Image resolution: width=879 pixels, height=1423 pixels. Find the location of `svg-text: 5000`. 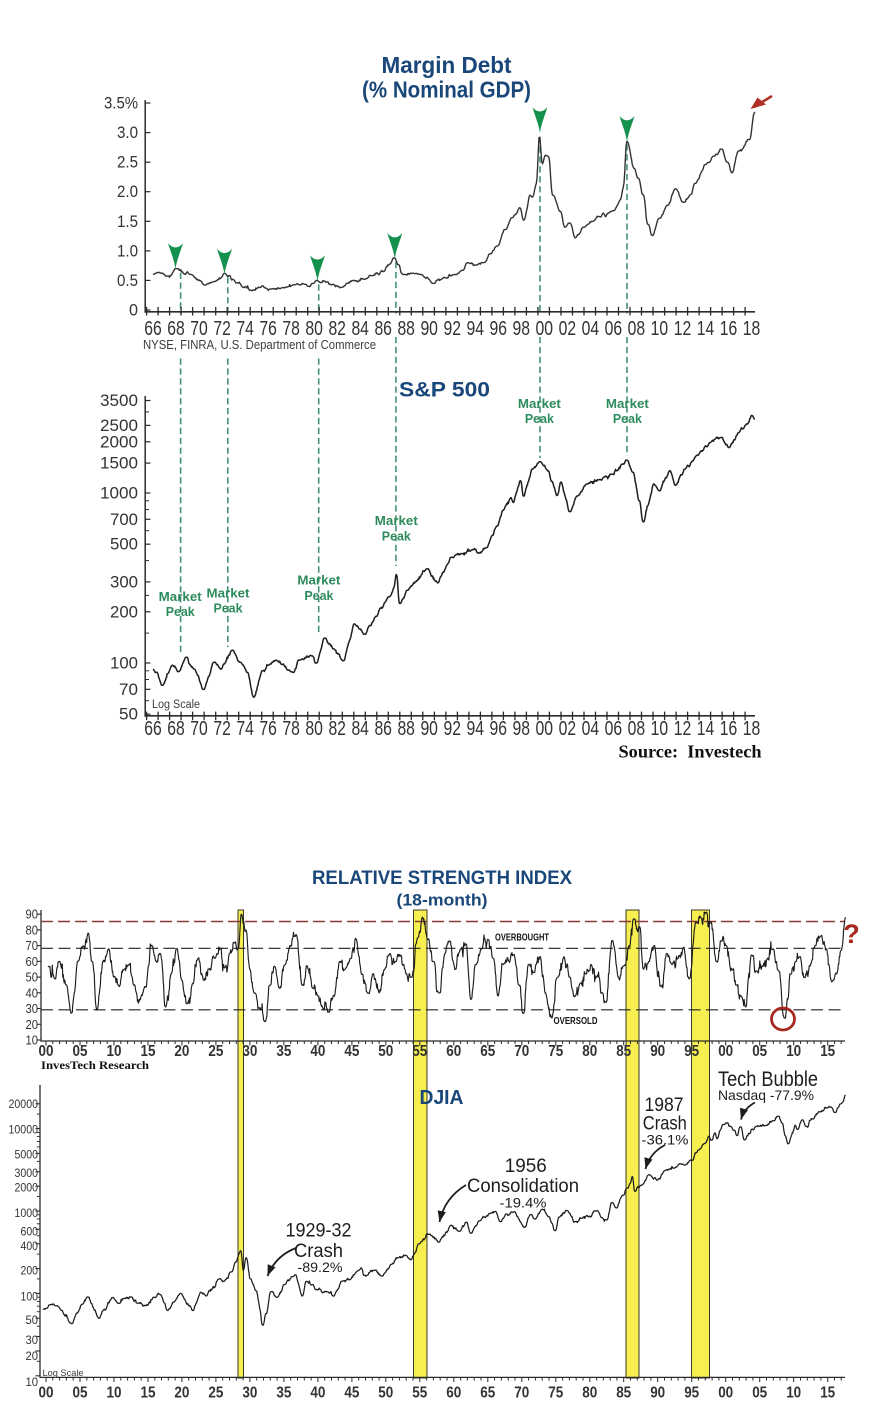

svg-text: 5000 is located at coordinates (27, 1155).